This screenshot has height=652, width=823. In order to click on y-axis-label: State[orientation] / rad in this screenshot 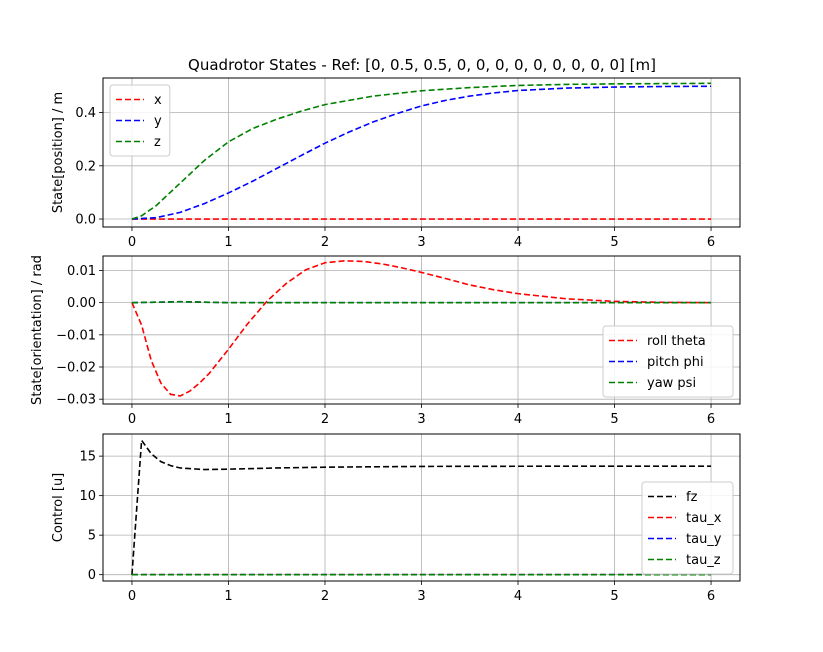, I will do `click(37, 330)`.